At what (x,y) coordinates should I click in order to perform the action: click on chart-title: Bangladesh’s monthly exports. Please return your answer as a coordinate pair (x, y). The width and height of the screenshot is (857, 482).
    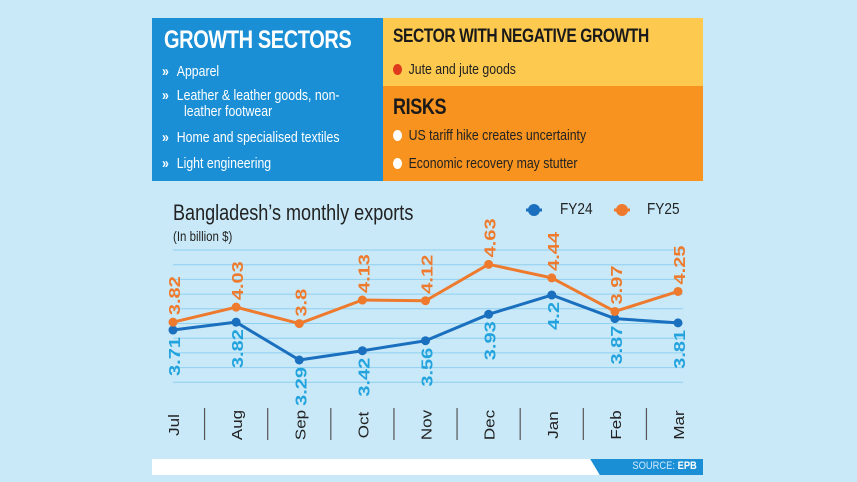
    Looking at the image, I should click on (293, 212).